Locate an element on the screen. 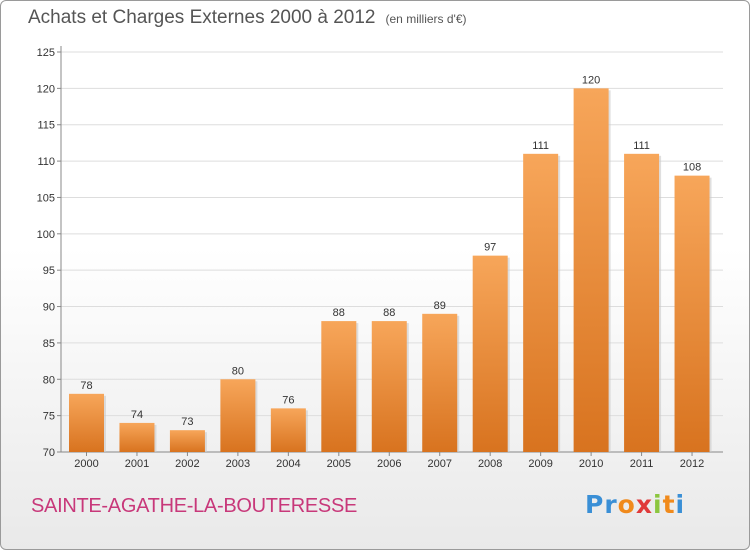 This screenshot has width=750, height=550. y-tick-label: 100 is located at coordinates (46, 235).